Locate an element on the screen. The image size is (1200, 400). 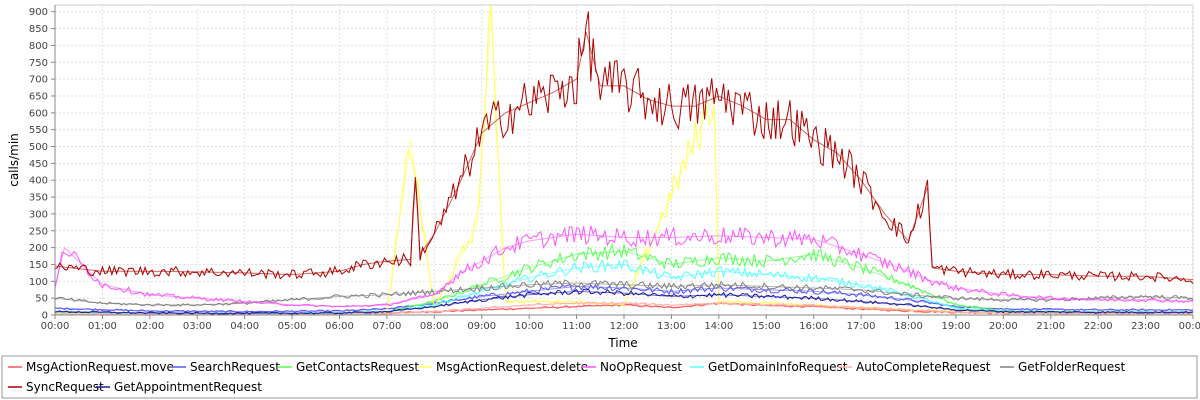
legend-item-label: SearchRequest is located at coordinates (235, 367).